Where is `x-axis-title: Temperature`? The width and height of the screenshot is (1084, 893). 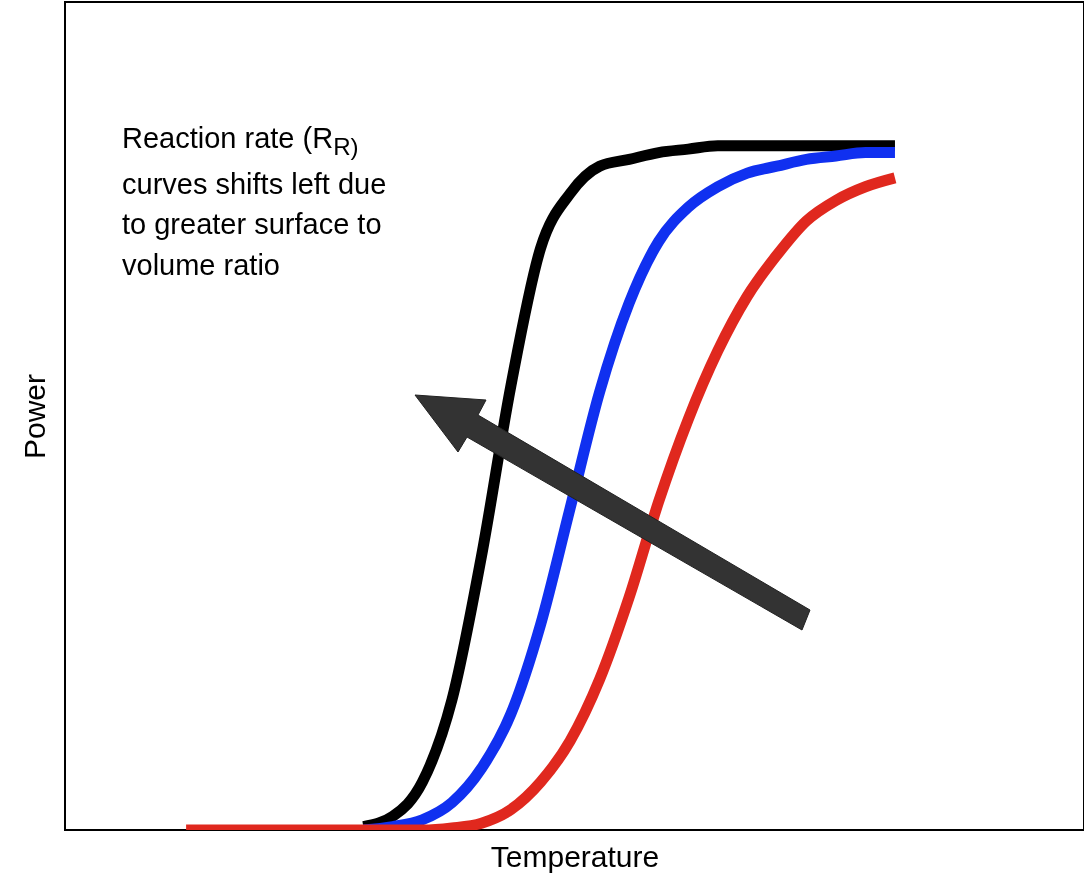 x-axis-title: Temperature is located at coordinates (575, 856).